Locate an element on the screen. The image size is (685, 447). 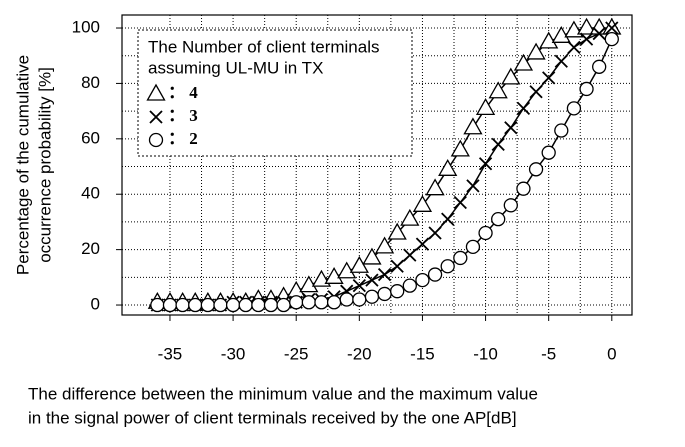
x-tick-label: -35 is located at coordinates (170, 353).